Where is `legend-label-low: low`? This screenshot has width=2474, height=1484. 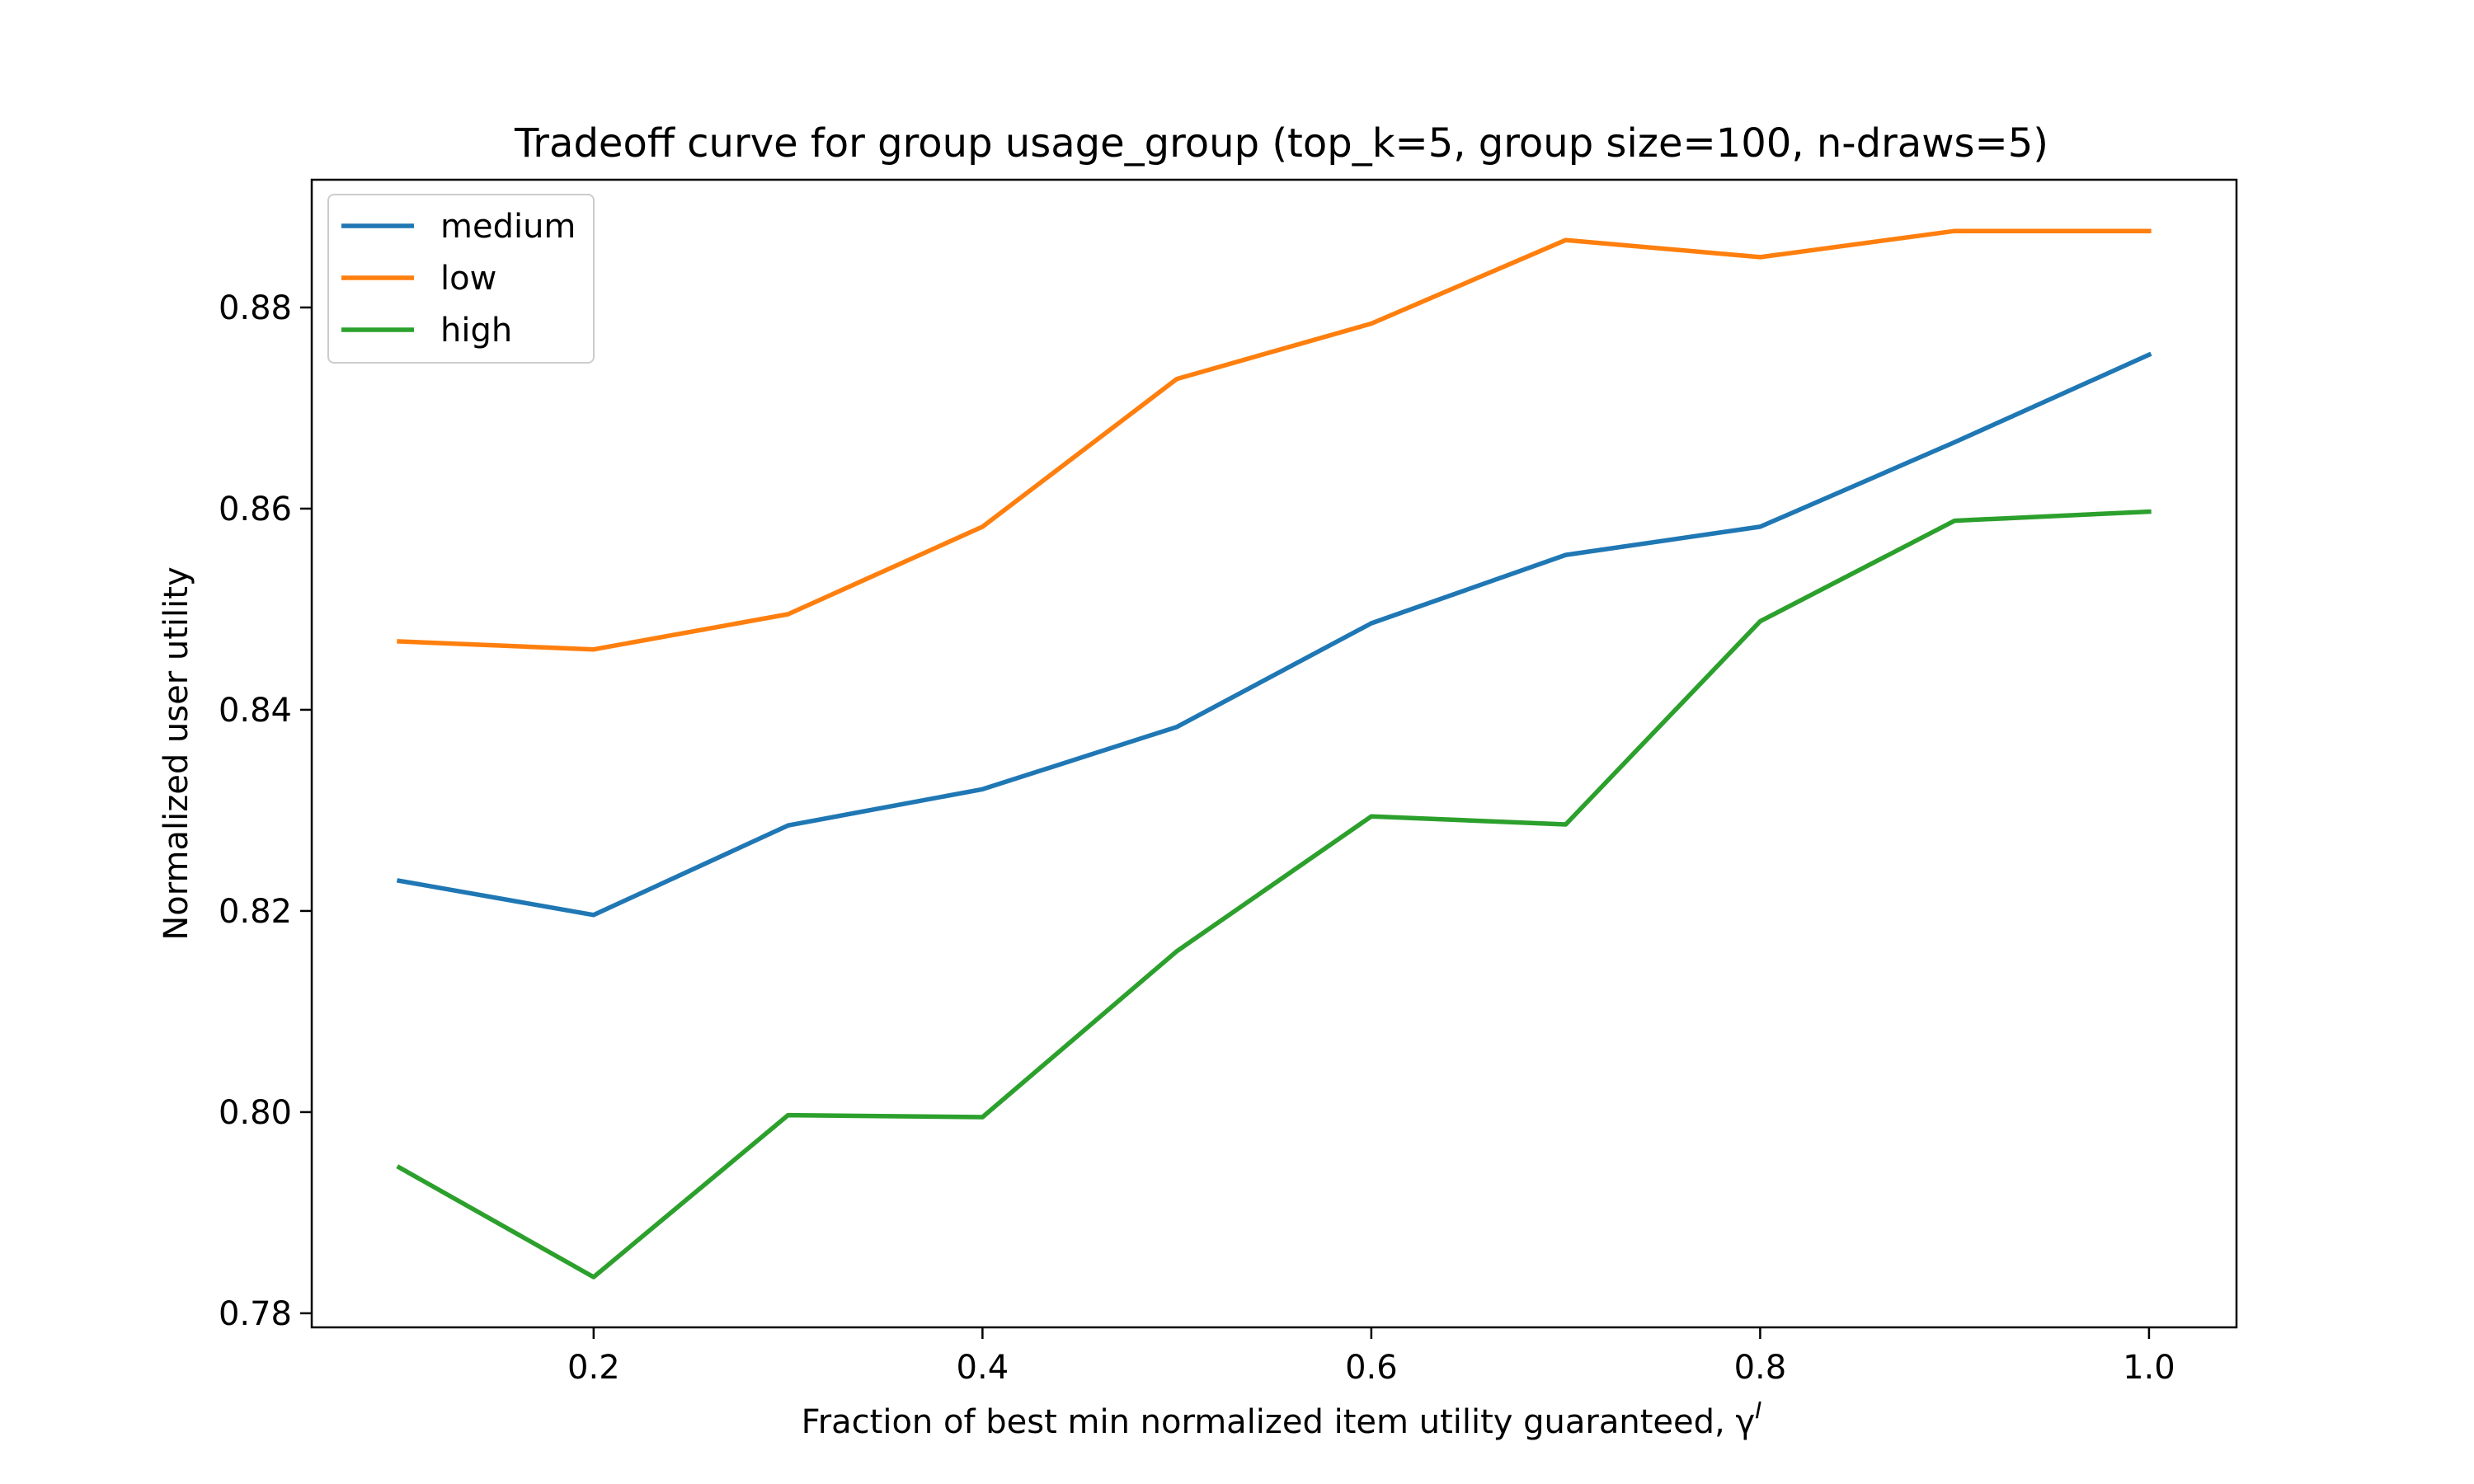
legend-label-low: low is located at coordinates (468, 279).